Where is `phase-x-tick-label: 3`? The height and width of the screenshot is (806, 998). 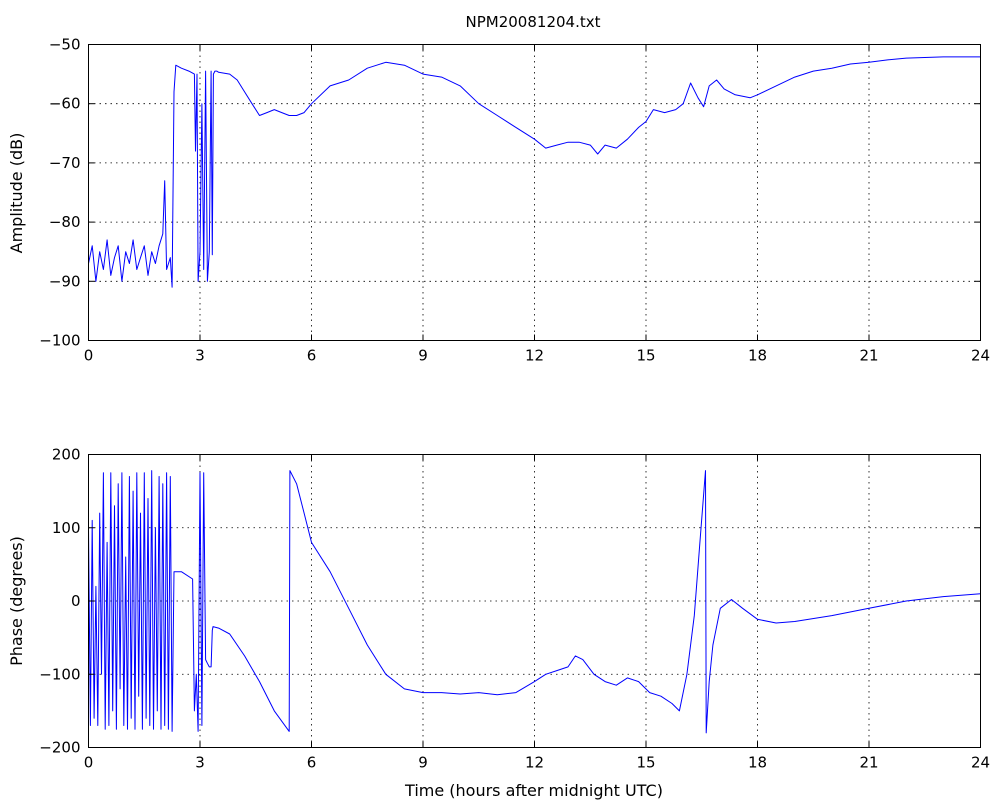
phase-x-tick-label: 3 is located at coordinates (200, 763).